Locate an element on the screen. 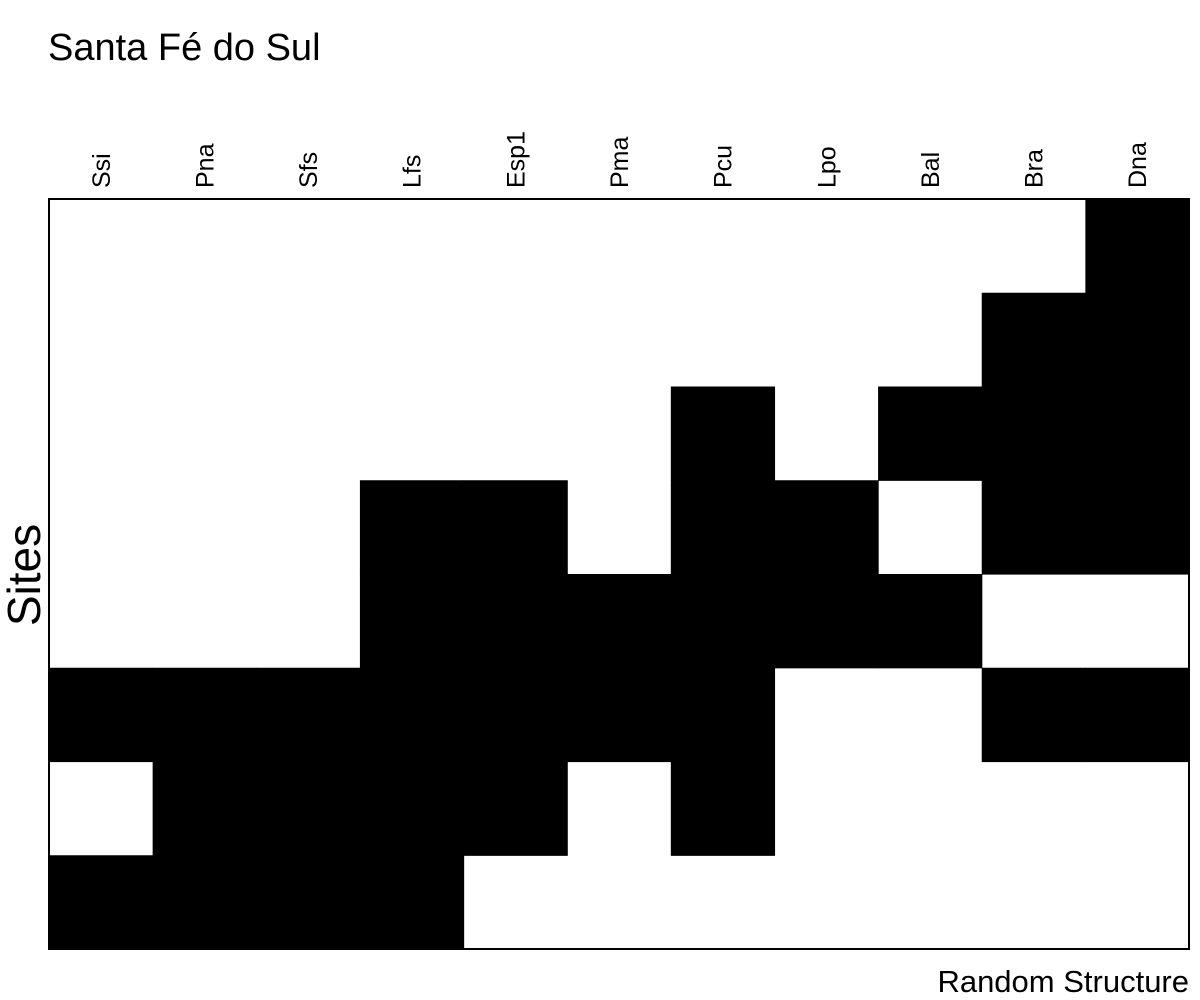 The height and width of the screenshot is (1000, 1200). x-axis-label: Random Structure is located at coordinates (1063, 981).